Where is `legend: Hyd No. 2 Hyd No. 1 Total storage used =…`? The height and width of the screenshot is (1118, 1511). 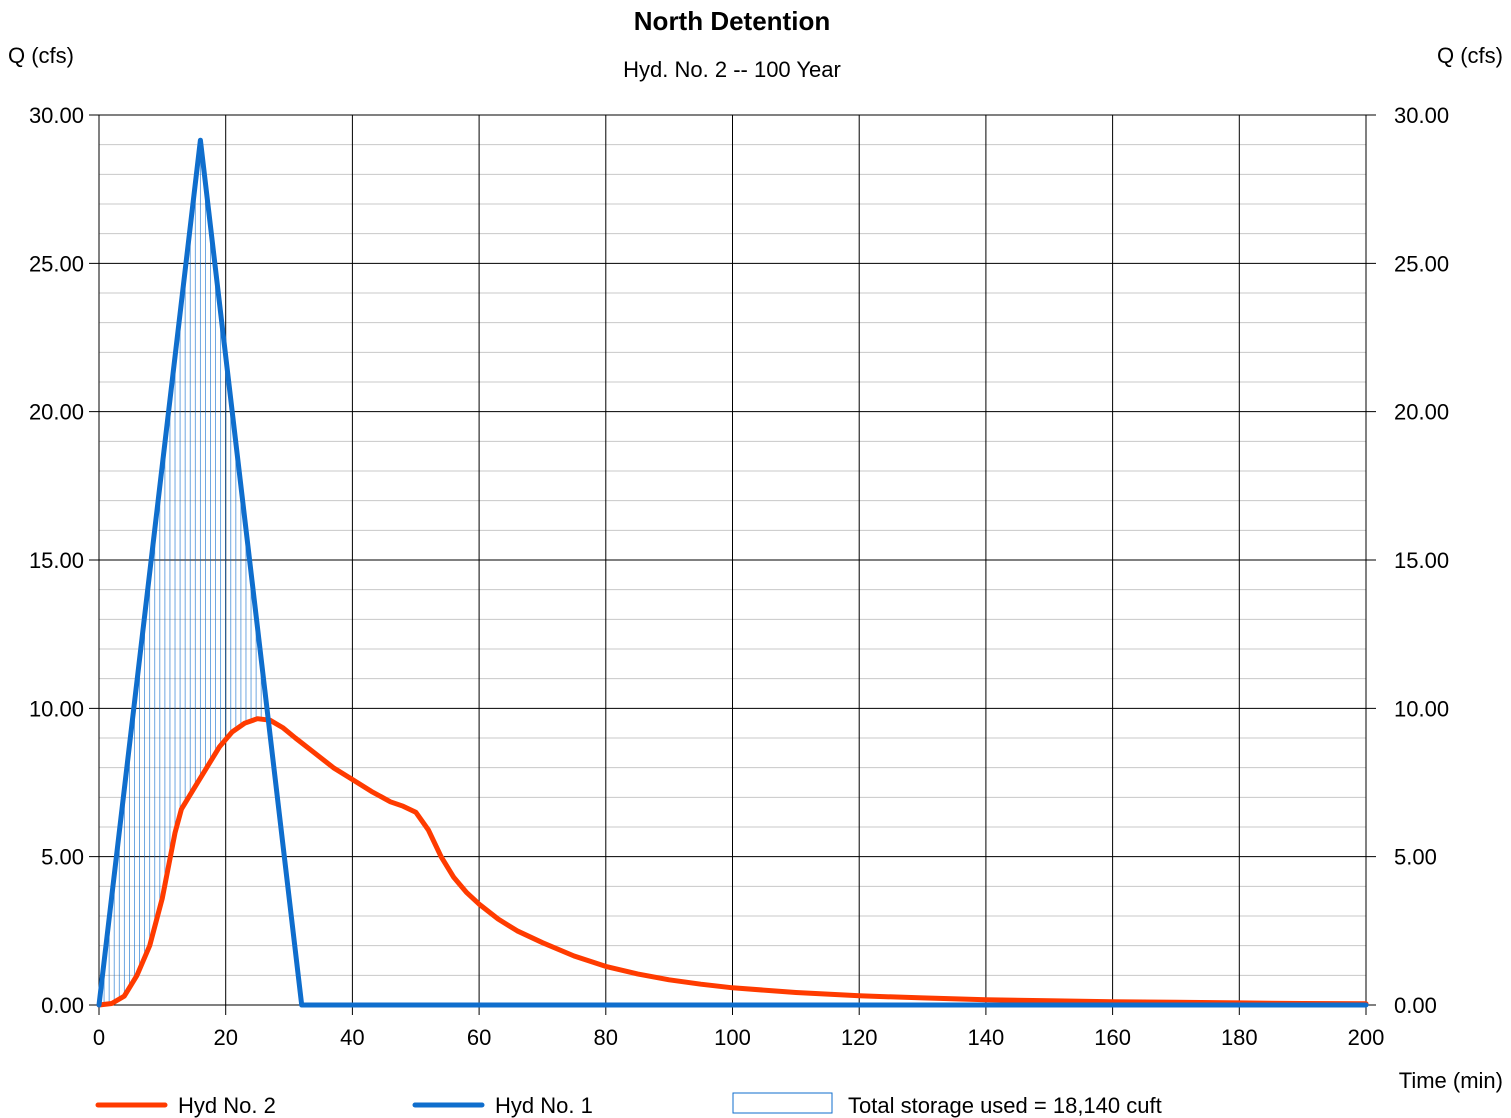
legend: Hyd No. 2 Hyd No. 1 Total storage used =… is located at coordinates (628, 1105).